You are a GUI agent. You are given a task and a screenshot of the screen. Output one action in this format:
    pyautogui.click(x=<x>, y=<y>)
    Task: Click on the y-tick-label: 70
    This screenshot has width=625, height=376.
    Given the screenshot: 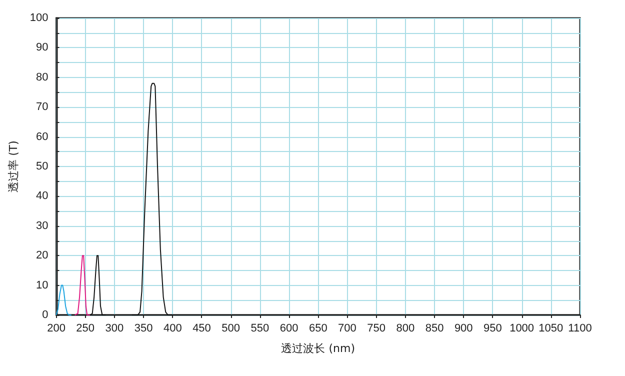 What is the action you would take?
    pyautogui.click(x=42, y=107)
    